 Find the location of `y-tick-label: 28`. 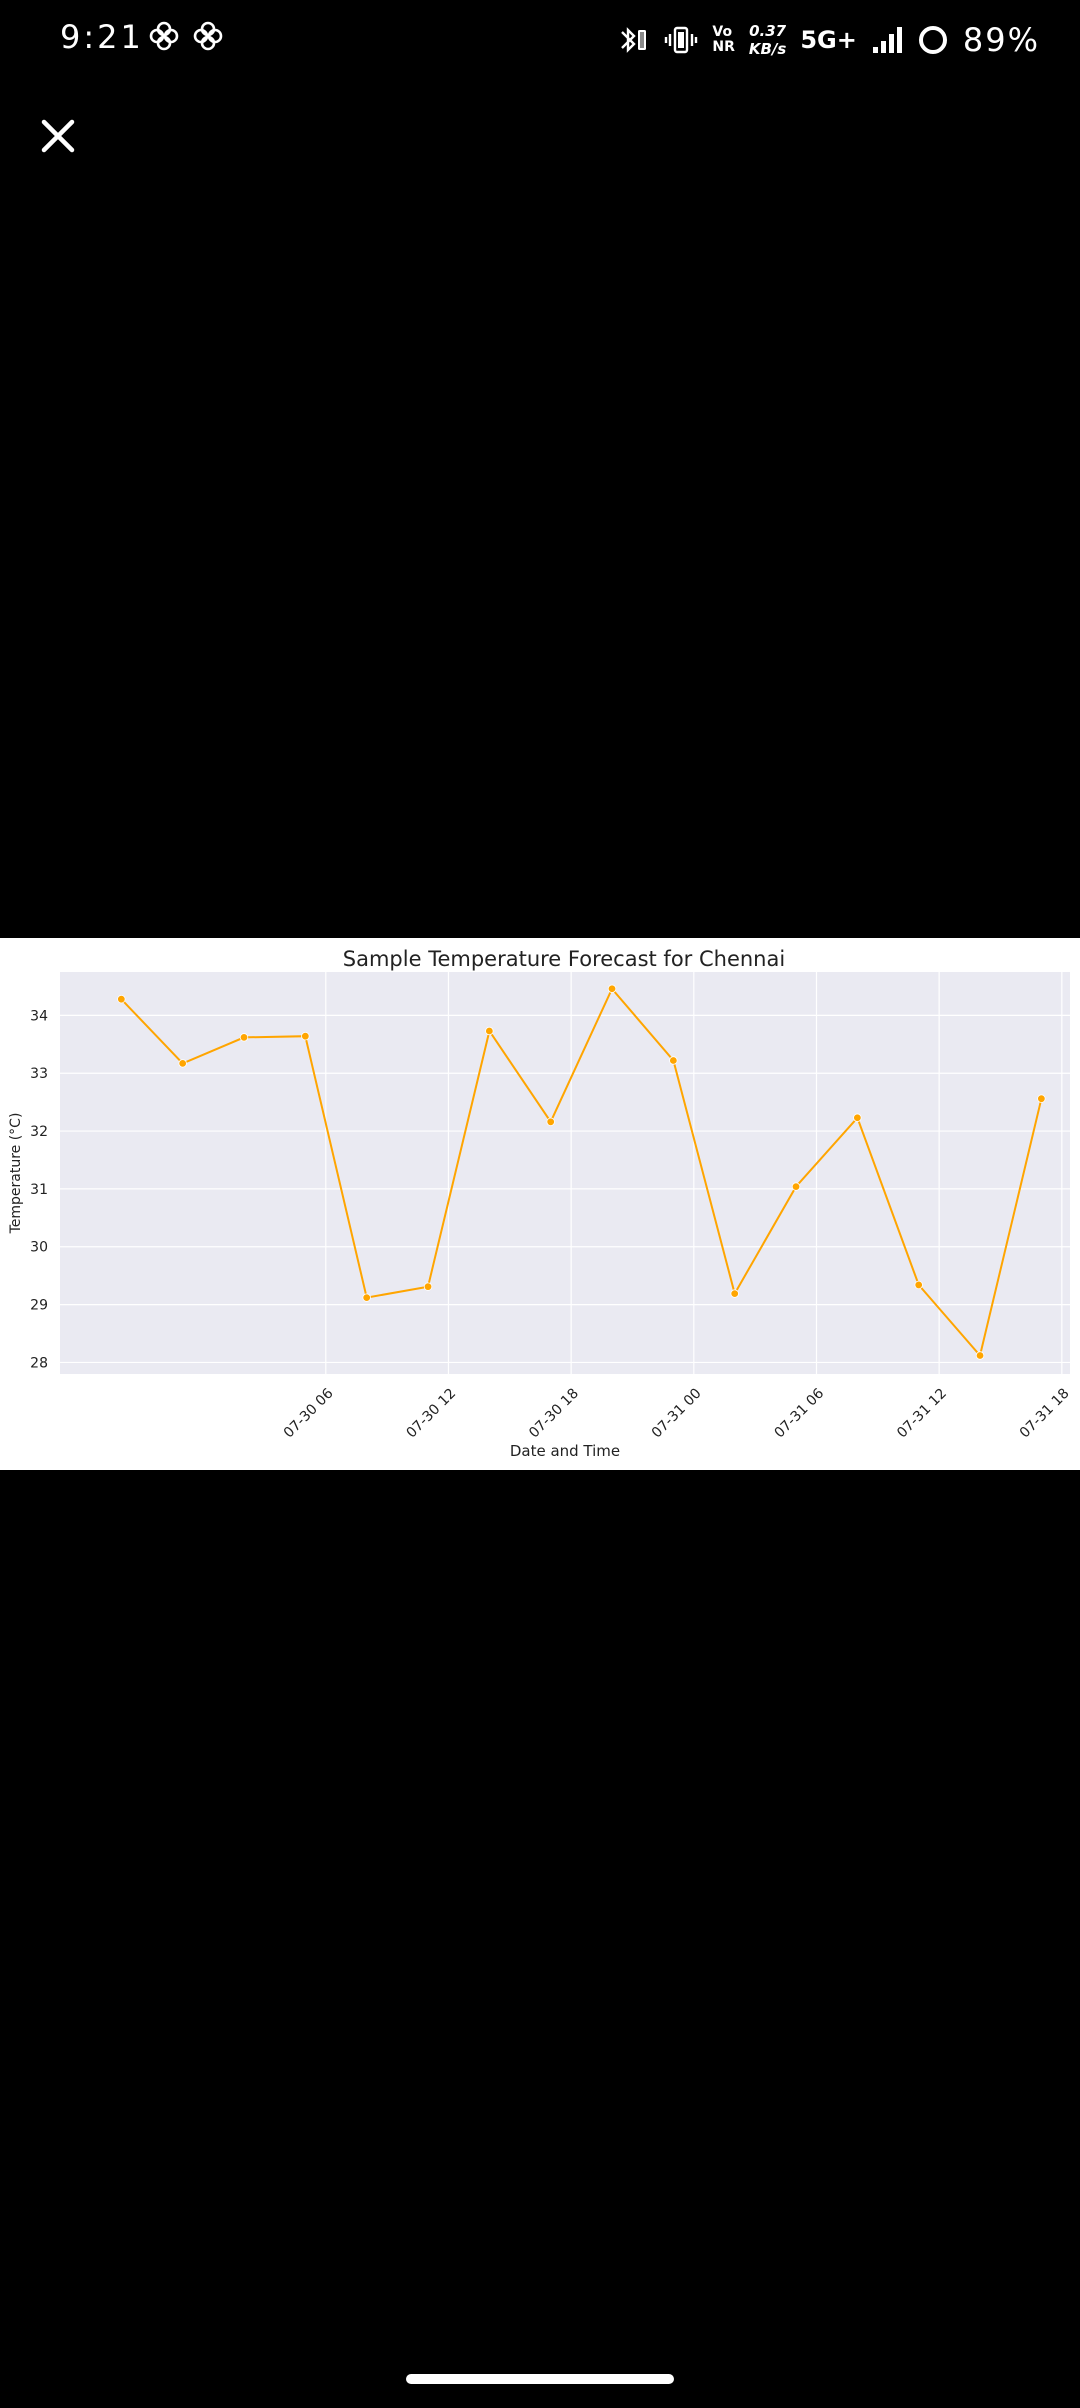

y-tick-label: 28 is located at coordinates (39, 1363).